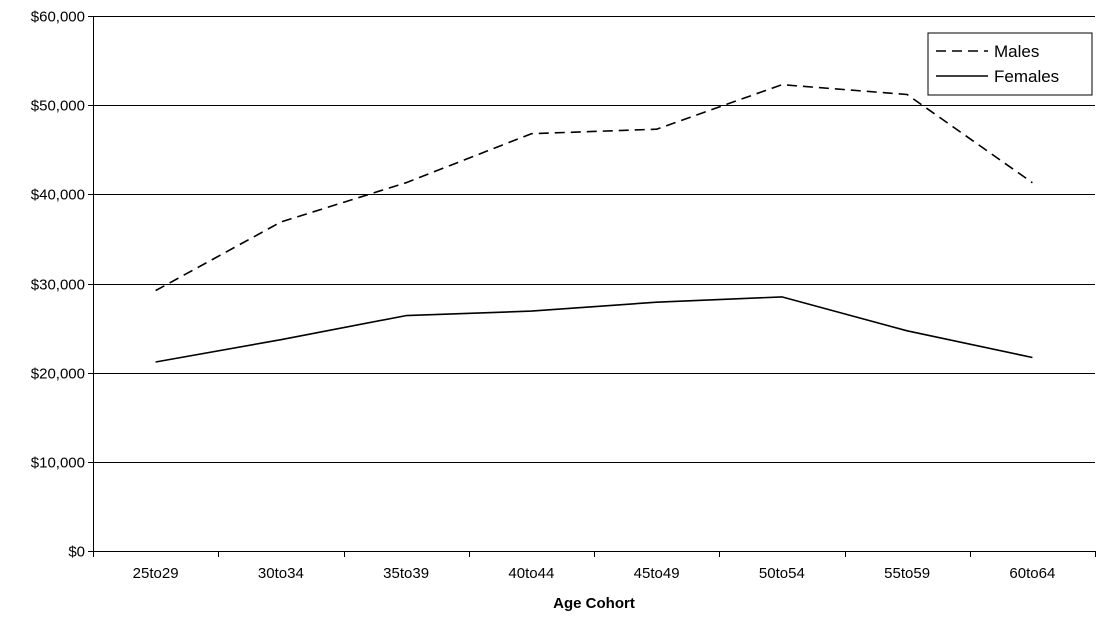 The height and width of the screenshot is (623, 1104). I want to click on x-tick-label: 50to54, so click(782, 573).